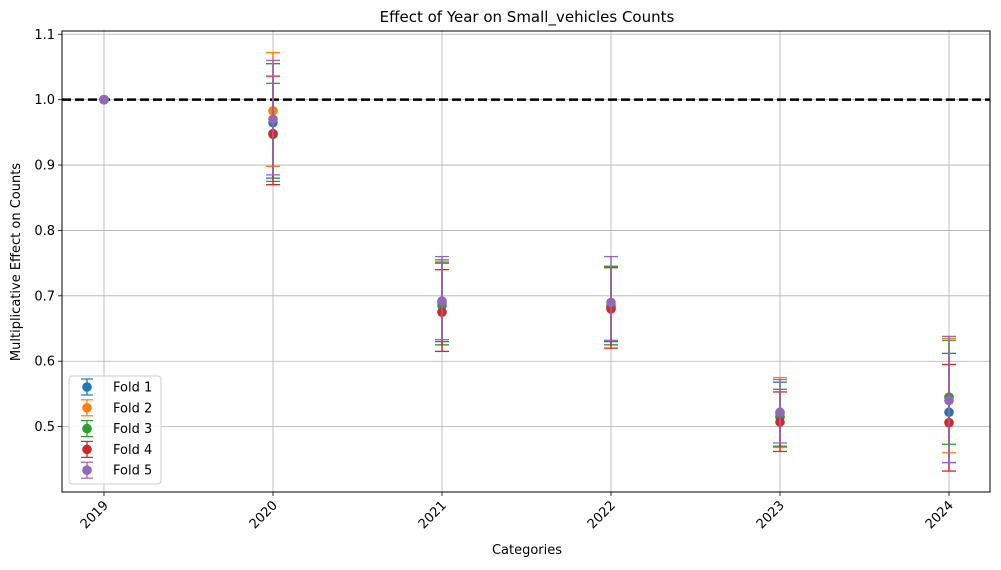 This screenshot has height=570, width=1001. Describe the element at coordinates (132, 471) in the screenshot. I see `legend-label: Fold 5` at that location.